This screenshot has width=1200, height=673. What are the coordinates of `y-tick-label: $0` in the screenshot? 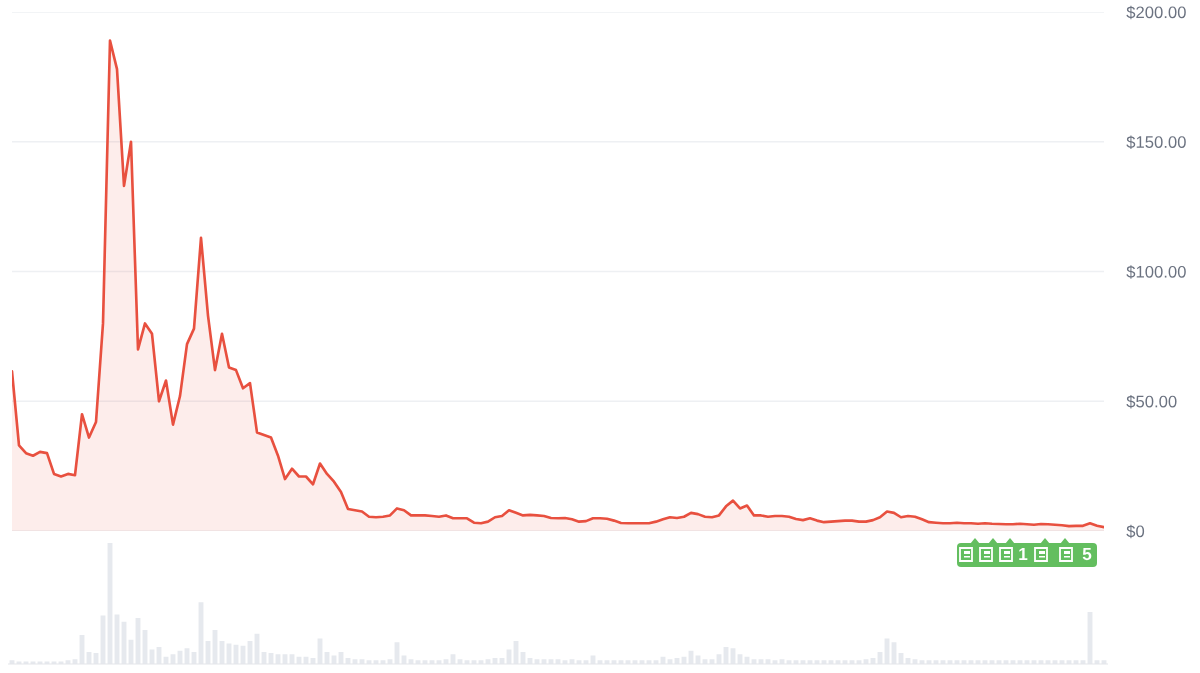 It's located at (1135, 531).